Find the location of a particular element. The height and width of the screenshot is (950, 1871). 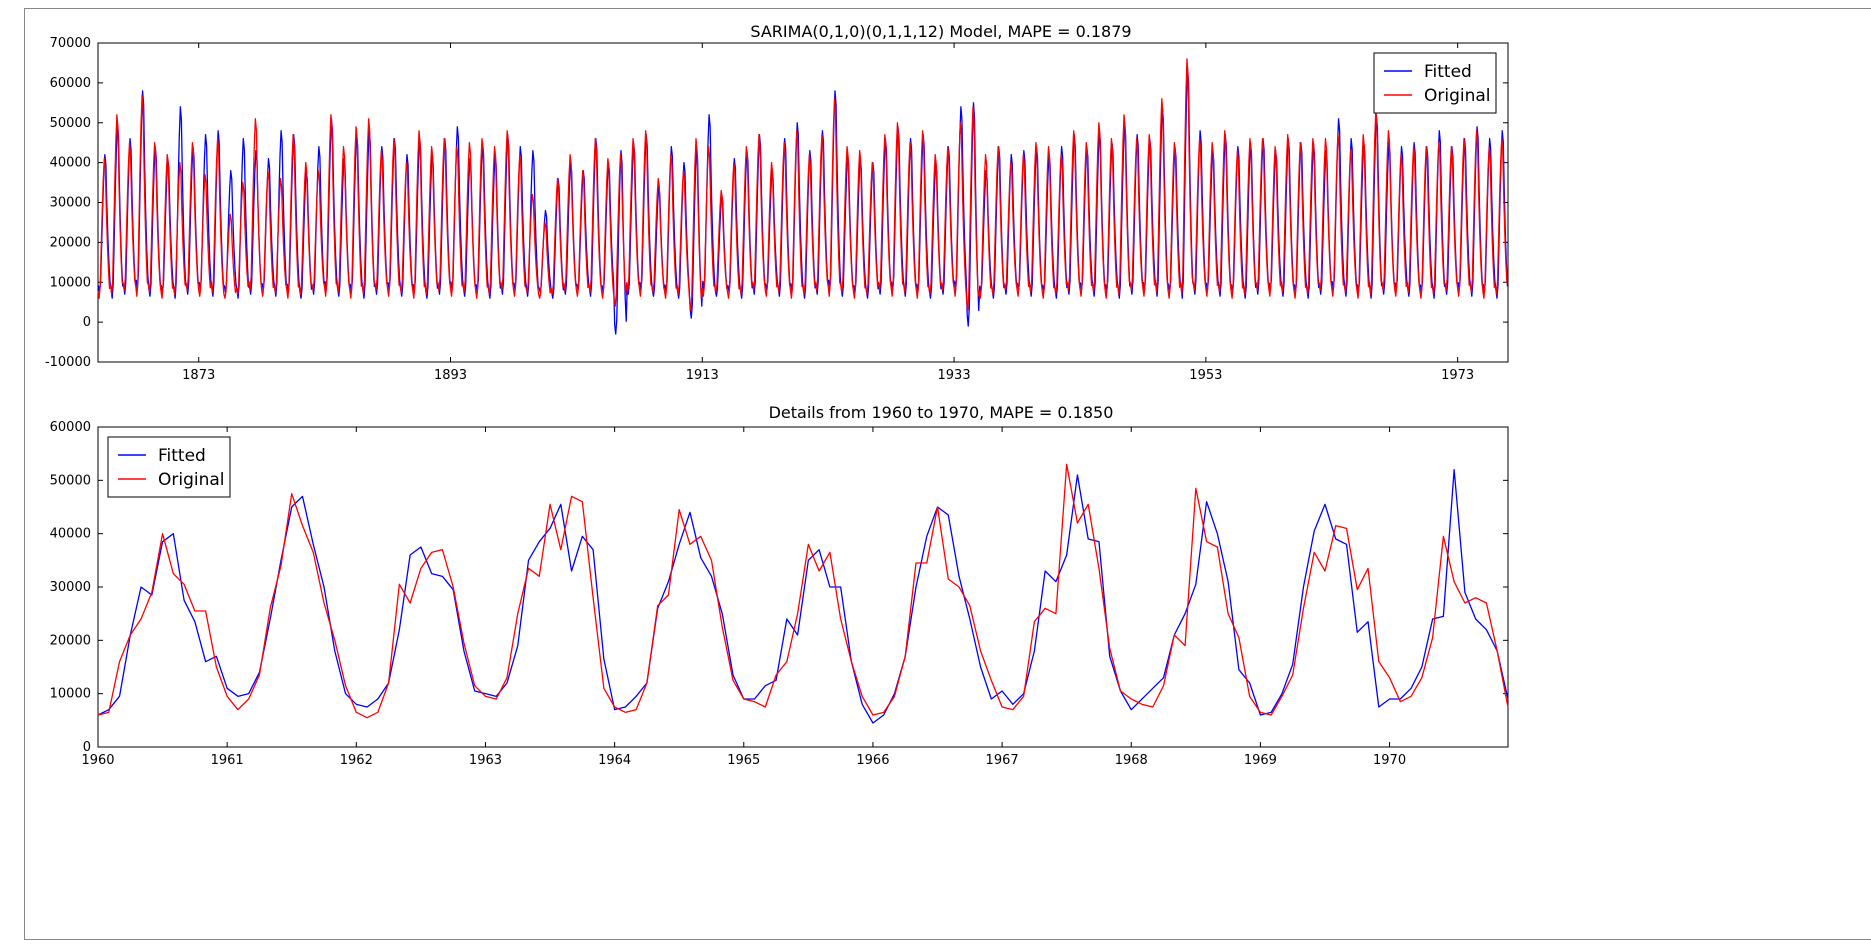

bottom-chart-xtick-label: 1968 is located at coordinates (1131, 760).